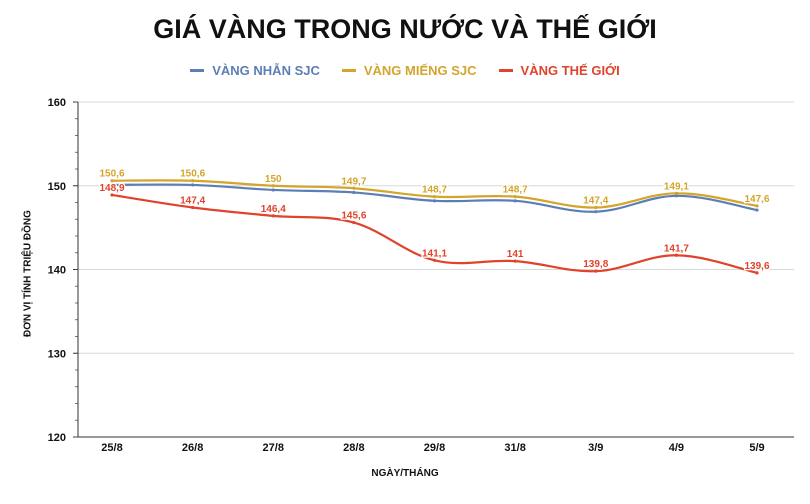  Describe the element at coordinates (112, 195) in the screenshot. I see `series-vang-the-gioi-point-25/8` at that location.